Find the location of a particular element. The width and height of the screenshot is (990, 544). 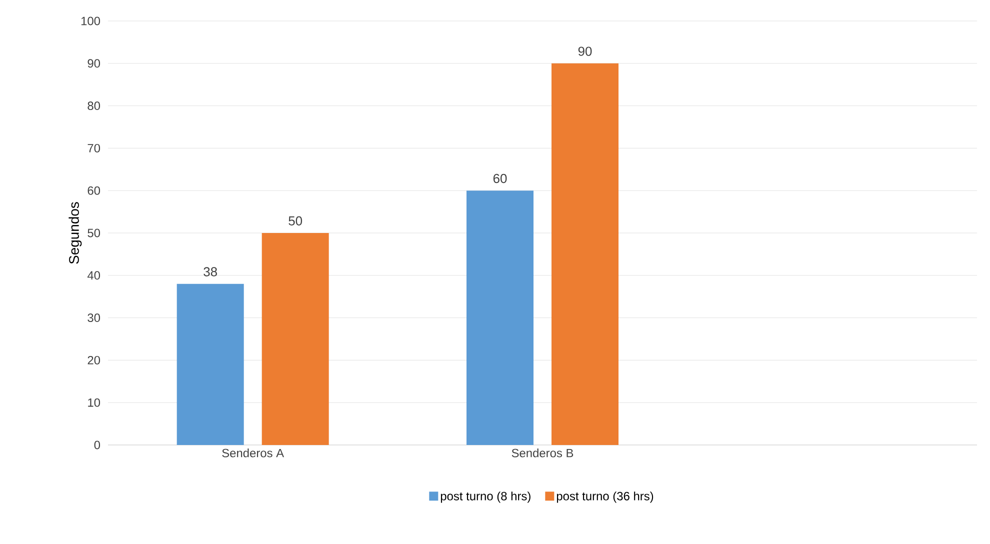

data-label: 38 is located at coordinates (210, 271).